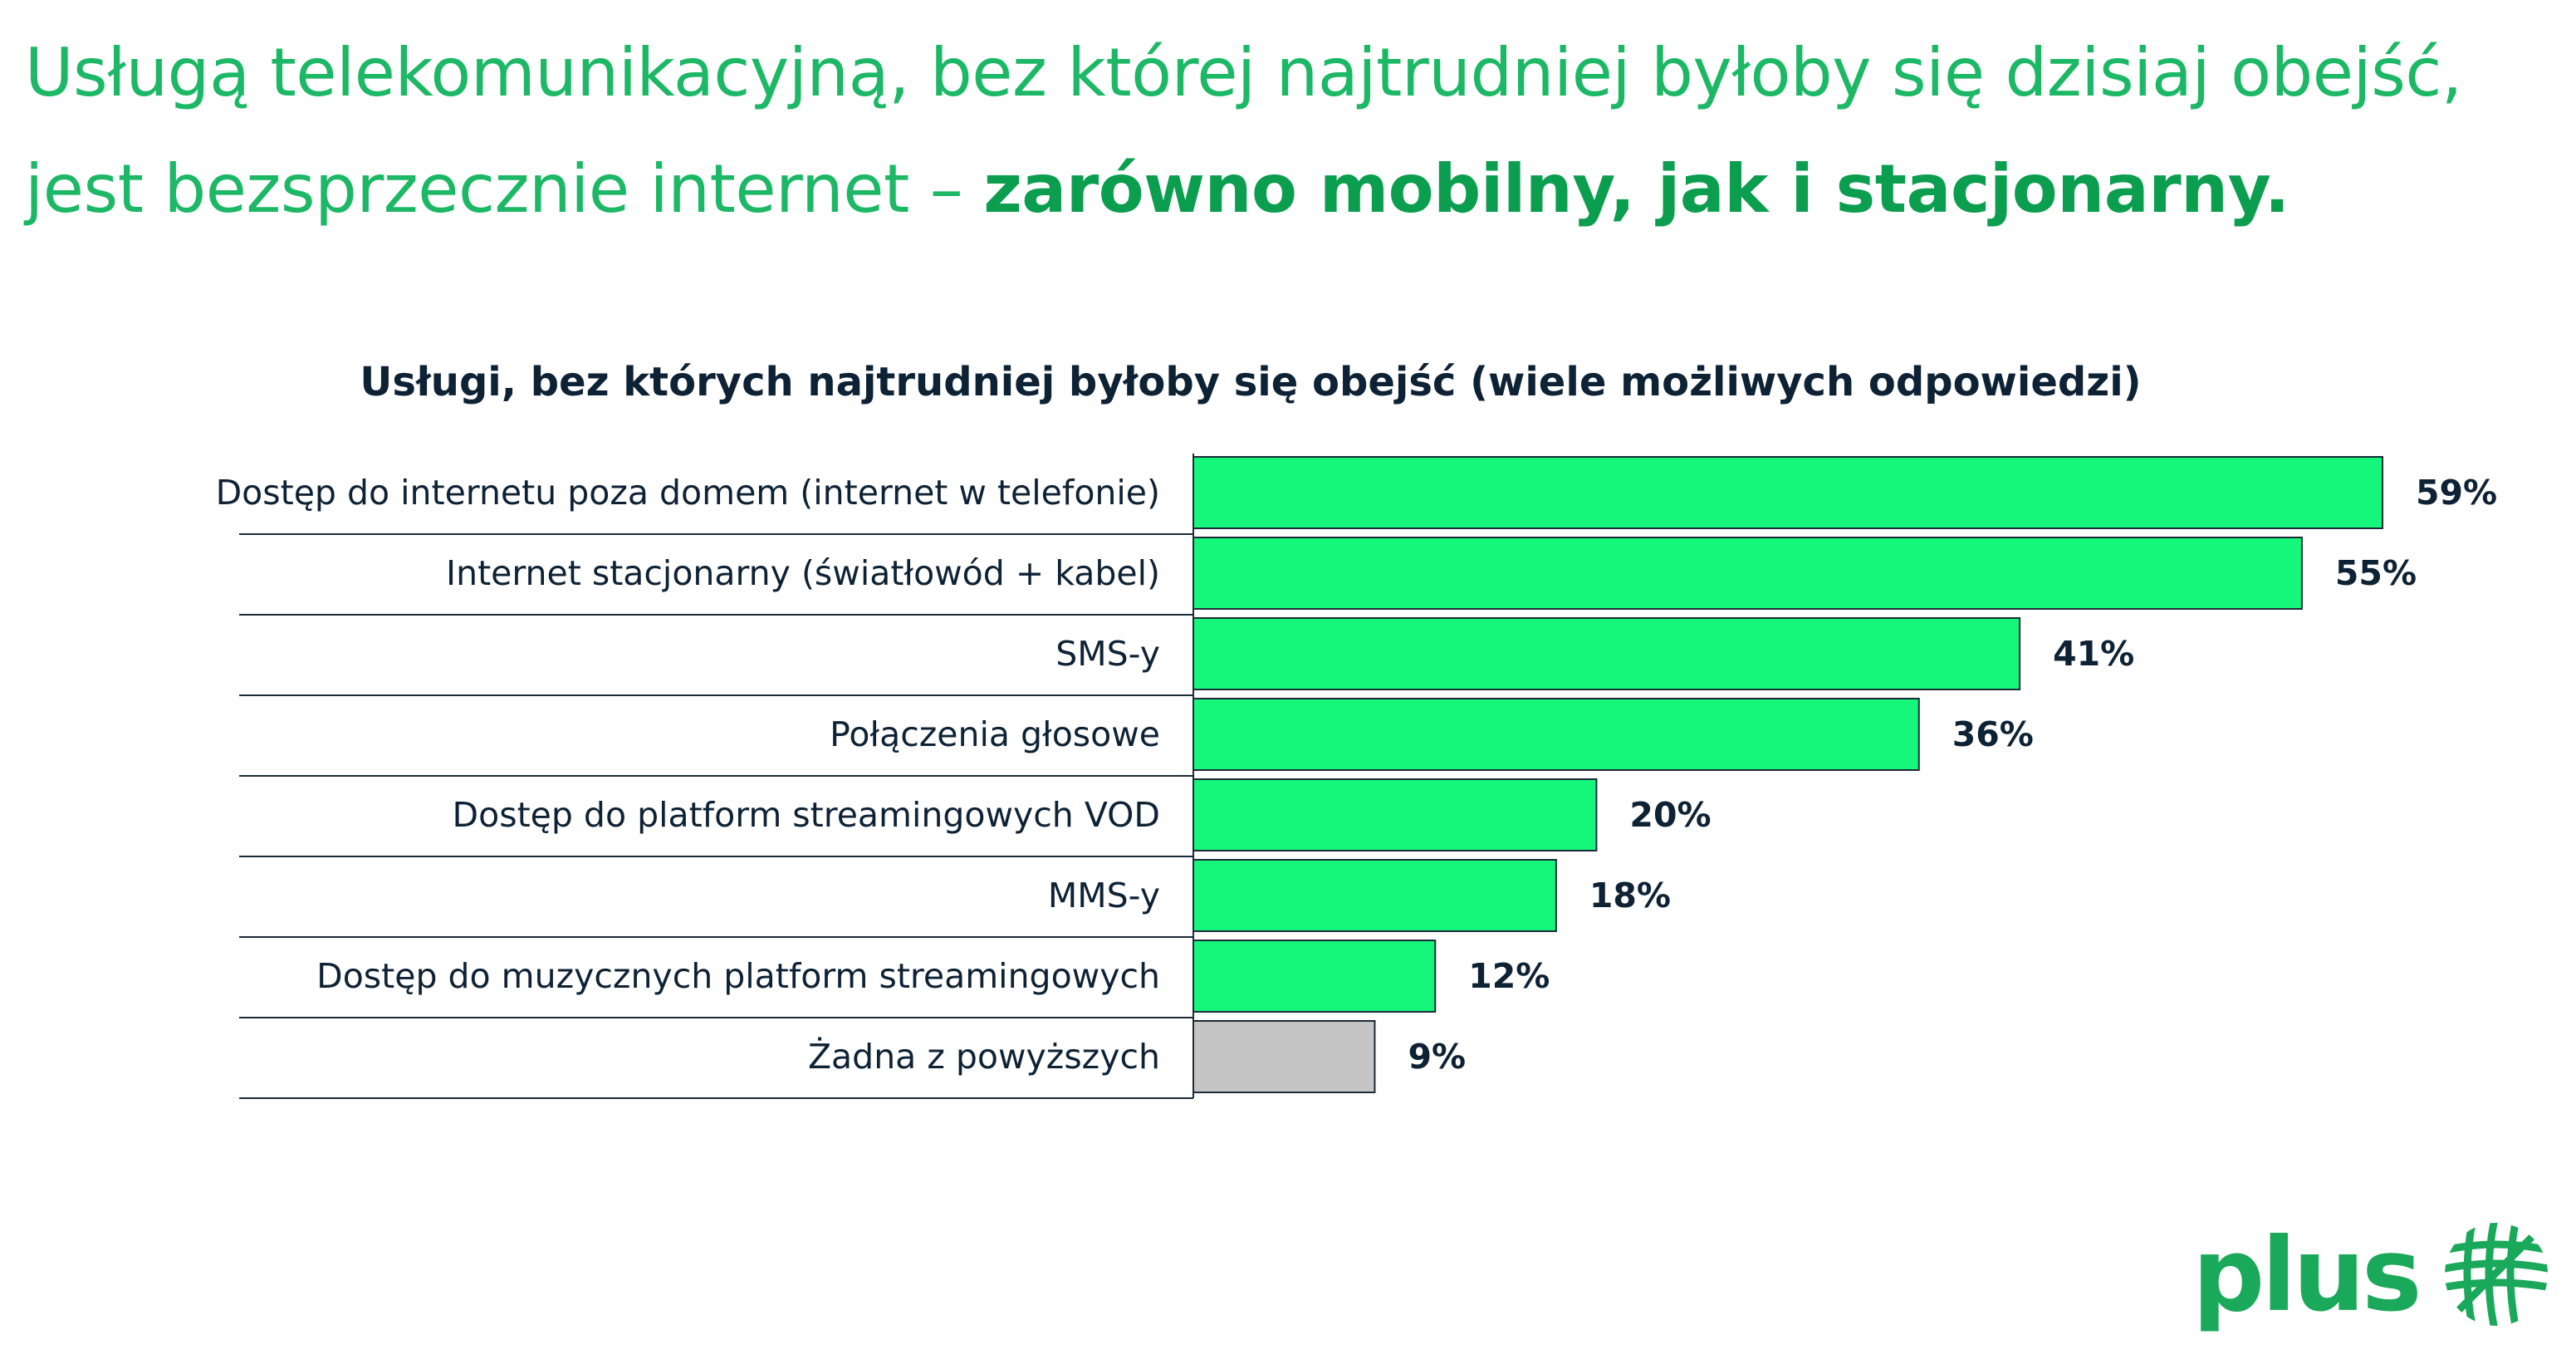 This screenshot has width=2576, height=1369. What do you see at coordinates (1637, 189) in the screenshot?
I see `headline-line2-emphasis: zarówno mobilny, jak i stacjonarny.` at bounding box center [1637, 189].